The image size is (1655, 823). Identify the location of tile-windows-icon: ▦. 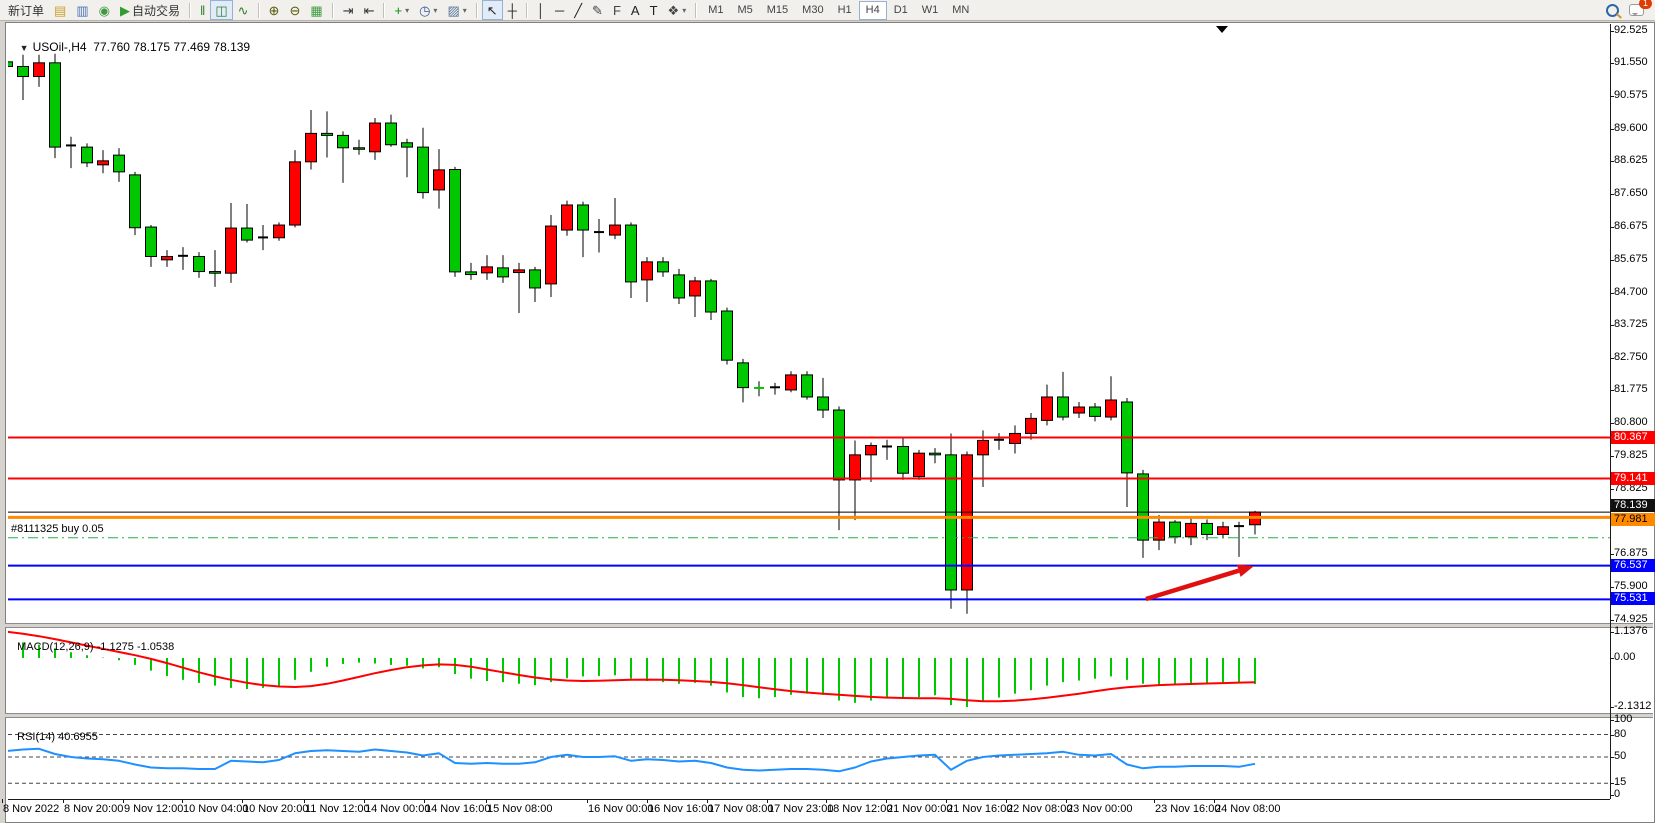
(316, 10).